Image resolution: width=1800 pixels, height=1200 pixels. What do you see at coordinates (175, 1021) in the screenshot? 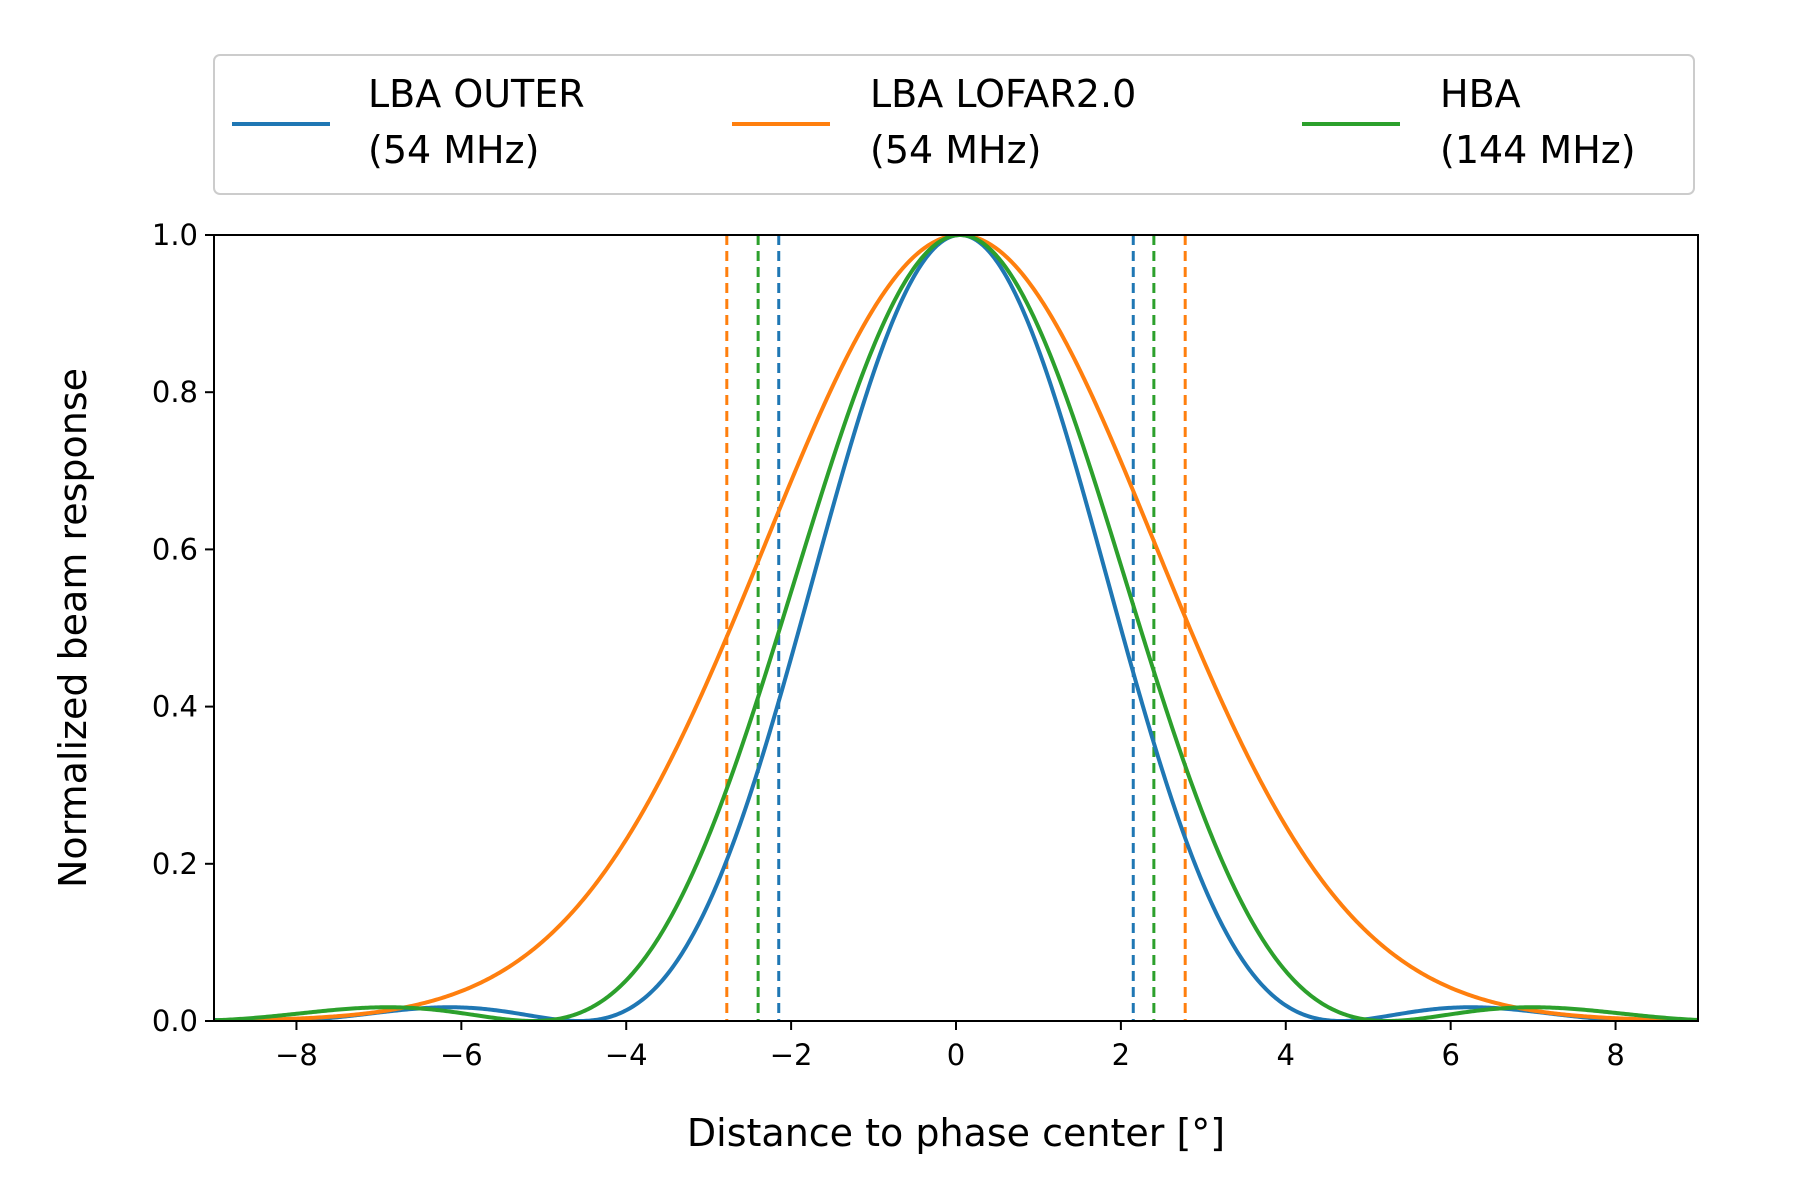
I see `y-tick-label: 0.0` at bounding box center [175, 1021].